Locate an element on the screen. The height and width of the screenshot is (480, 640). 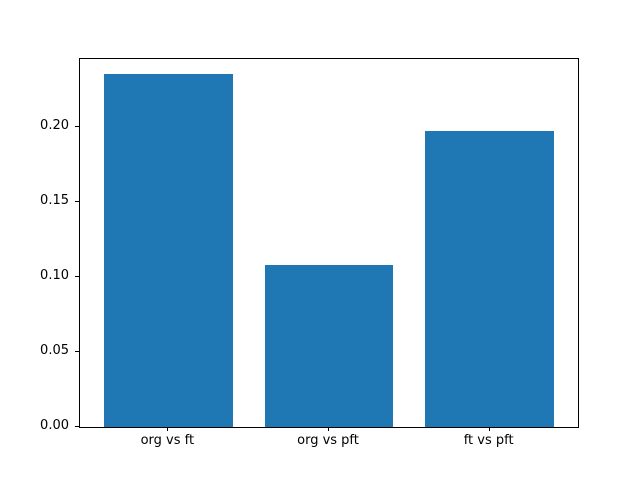
x-tick-label: org vs pft is located at coordinates (328, 440).